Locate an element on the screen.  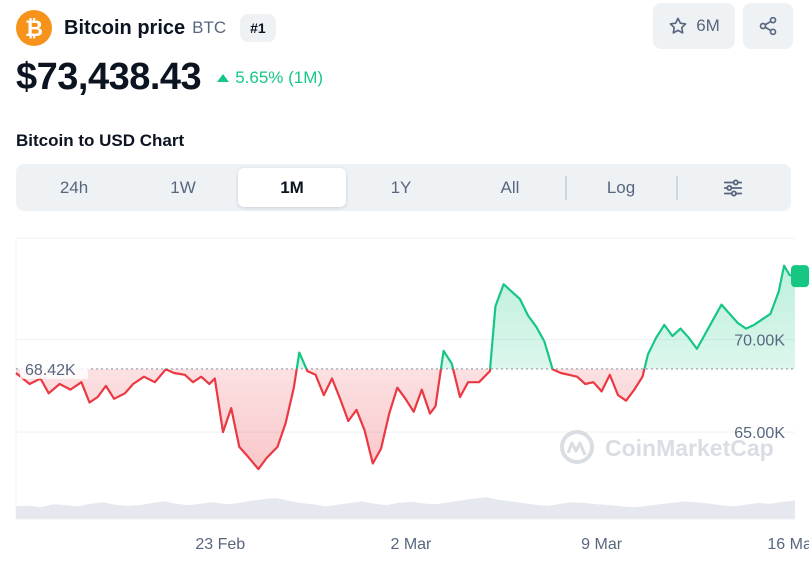
rank-badge: #1 is located at coordinates (258, 28).